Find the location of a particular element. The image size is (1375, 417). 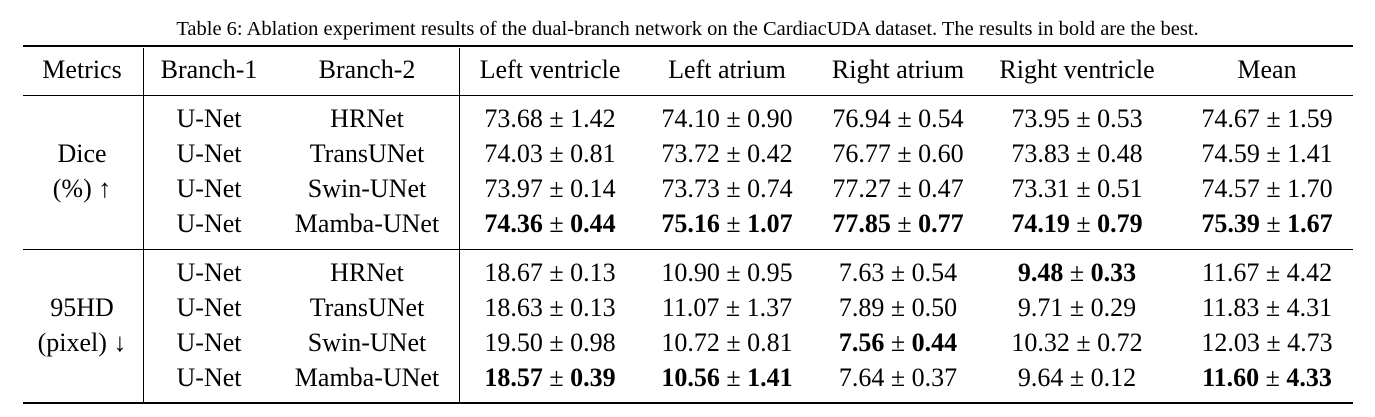

std-value: 0.44 is located at coordinates (593, 223).